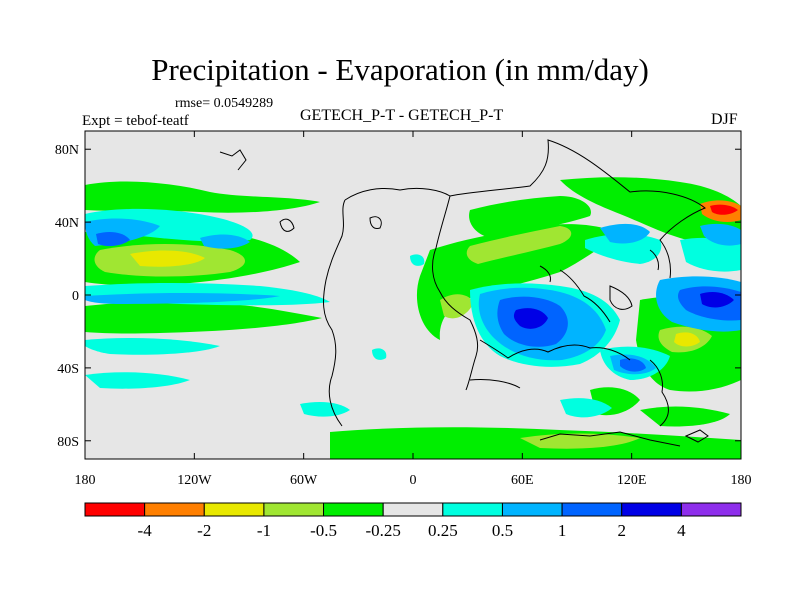 Image resolution: width=800 pixels, height=600 pixels. Describe the element at coordinates (413, 521) in the screenshot. I see `colorbar: -4 -2 -1 -0.5 -0.25 0.25 0.5 1 2 4` at that location.